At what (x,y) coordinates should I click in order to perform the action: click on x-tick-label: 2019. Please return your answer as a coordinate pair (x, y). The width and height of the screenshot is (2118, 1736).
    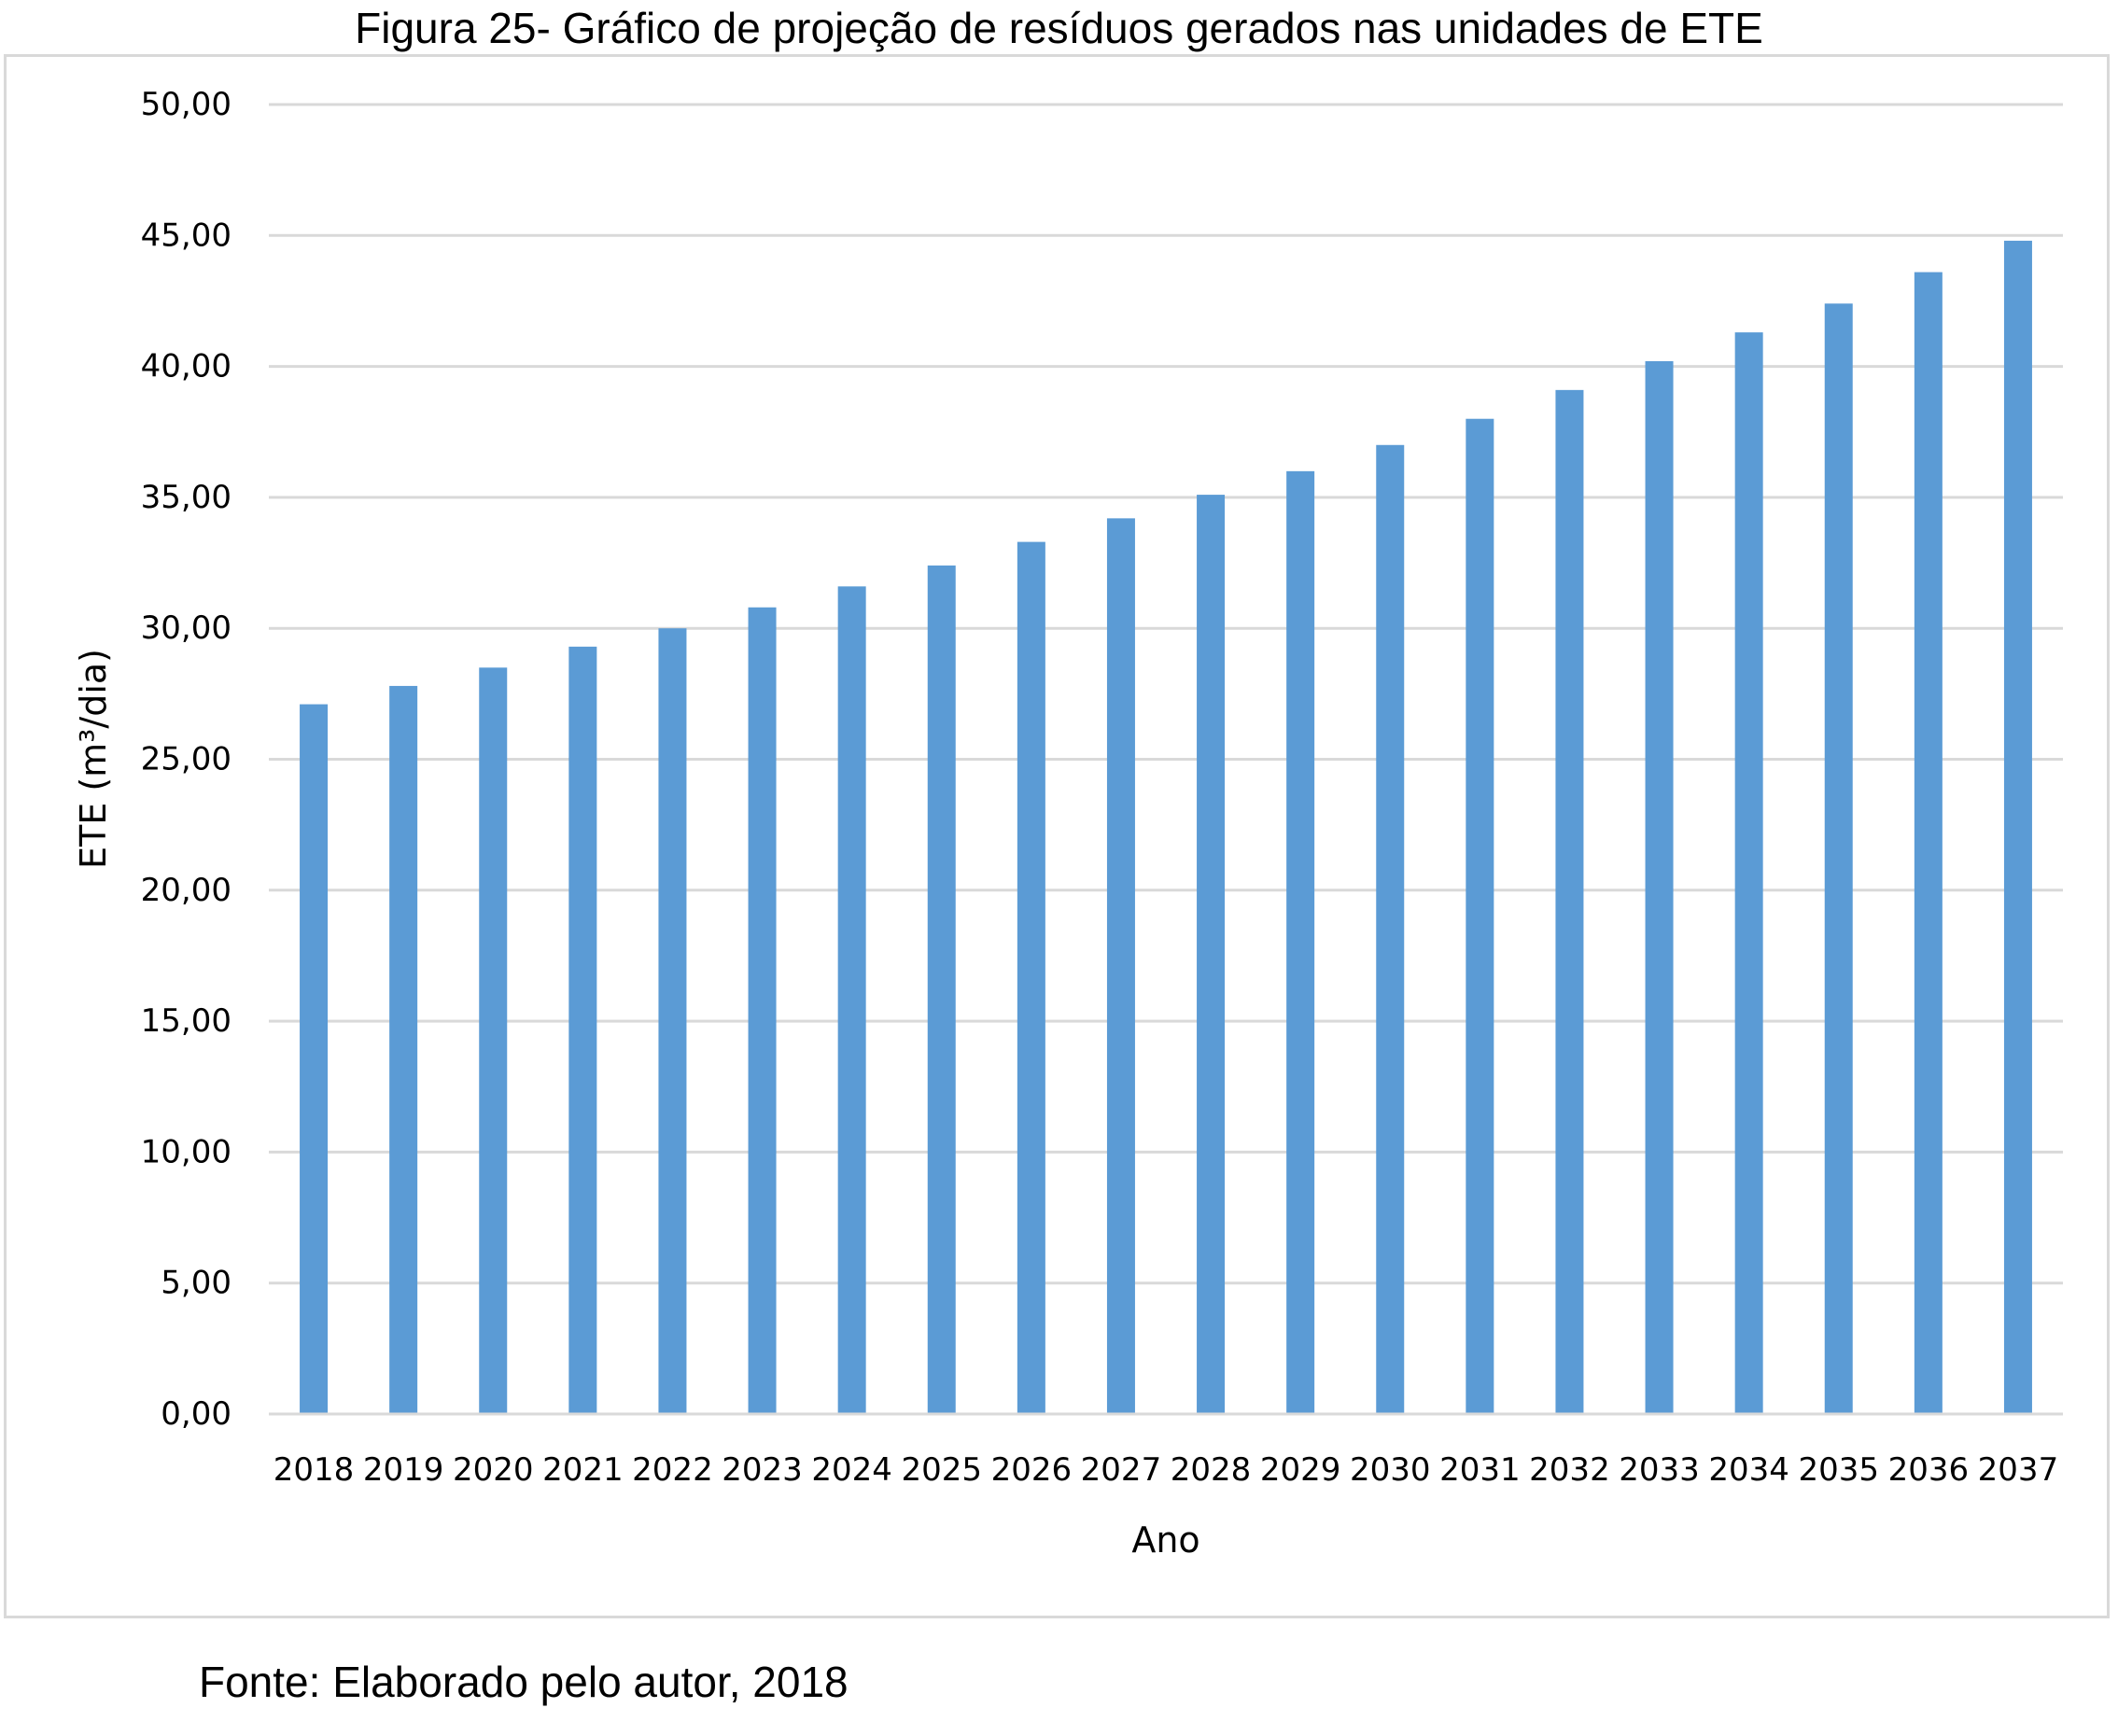
    Looking at the image, I should click on (403, 1470).